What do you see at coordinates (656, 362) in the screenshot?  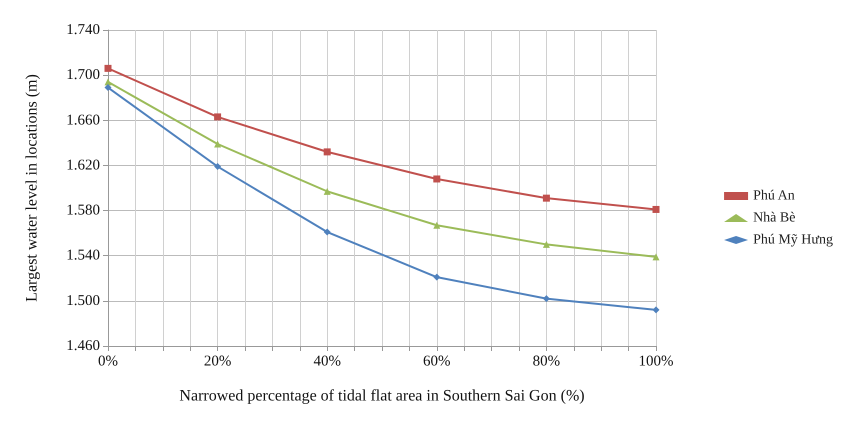 I see `x-tick-label: 100%` at bounding box center [656, 362].